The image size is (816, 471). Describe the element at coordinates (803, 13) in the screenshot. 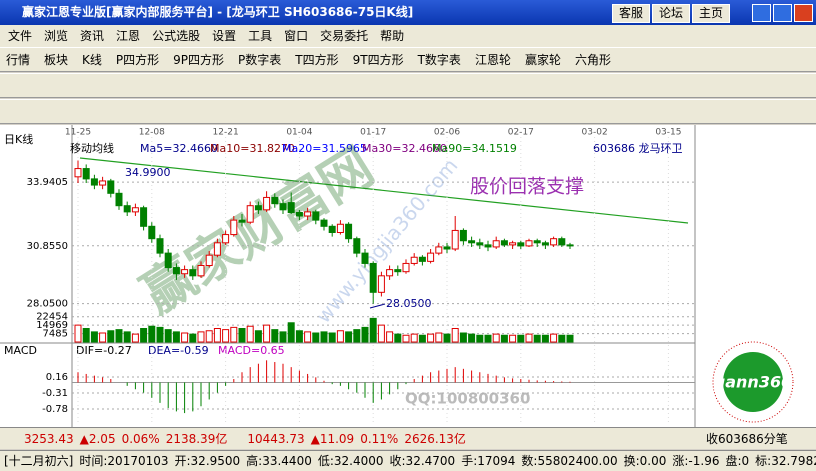

I see `close` at that location.